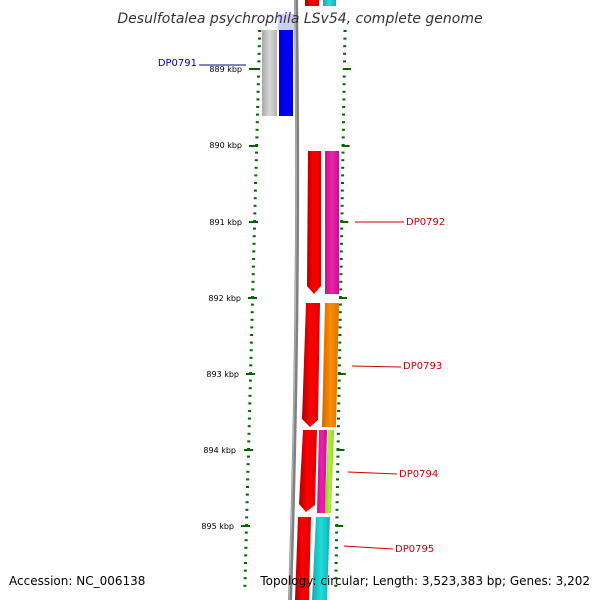 The image size is (600, 600). I want to click on gene-arrow-dp0792, so click(314, 222).